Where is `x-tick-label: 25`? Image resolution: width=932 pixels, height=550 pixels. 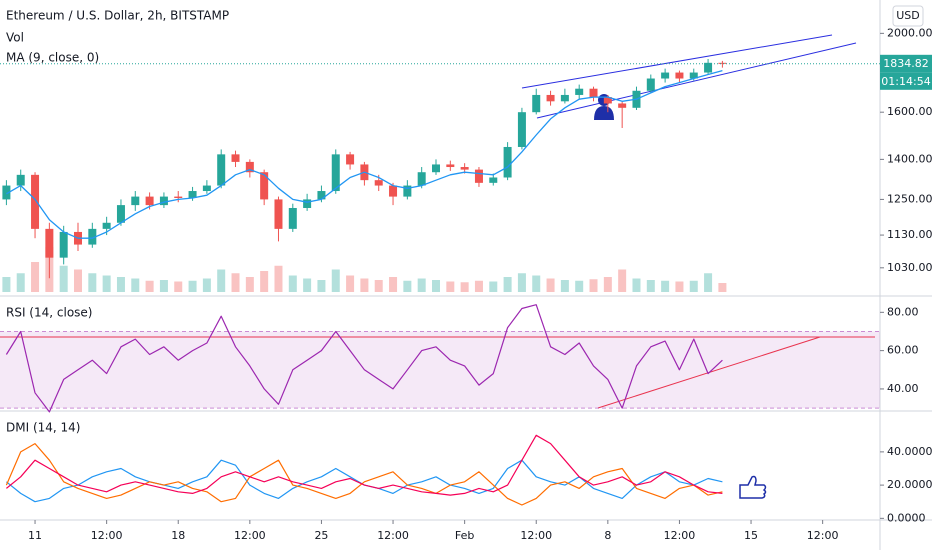 x-tick-label: 25 is located at coordinates (321, 535).